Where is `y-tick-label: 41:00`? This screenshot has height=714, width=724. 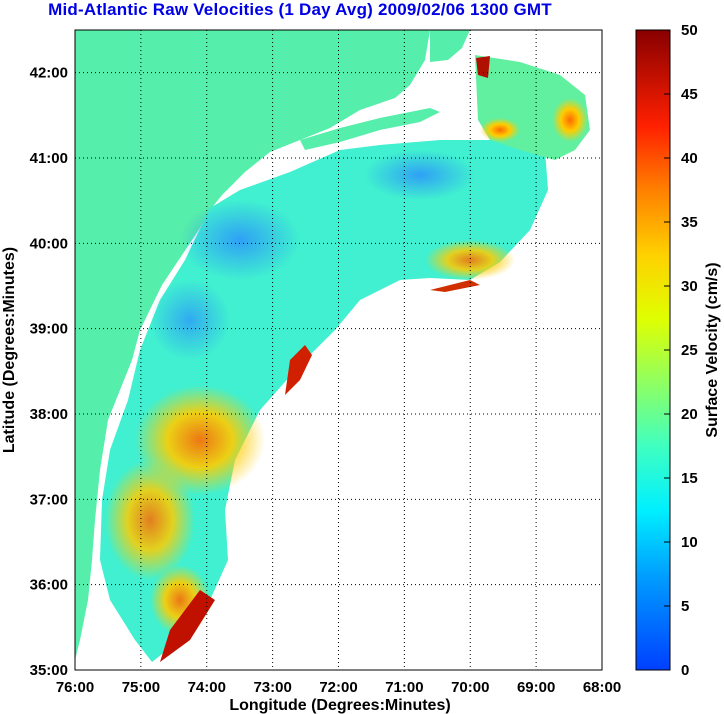
y-tick-label: 41:00 is located at coordinates (49, 158).